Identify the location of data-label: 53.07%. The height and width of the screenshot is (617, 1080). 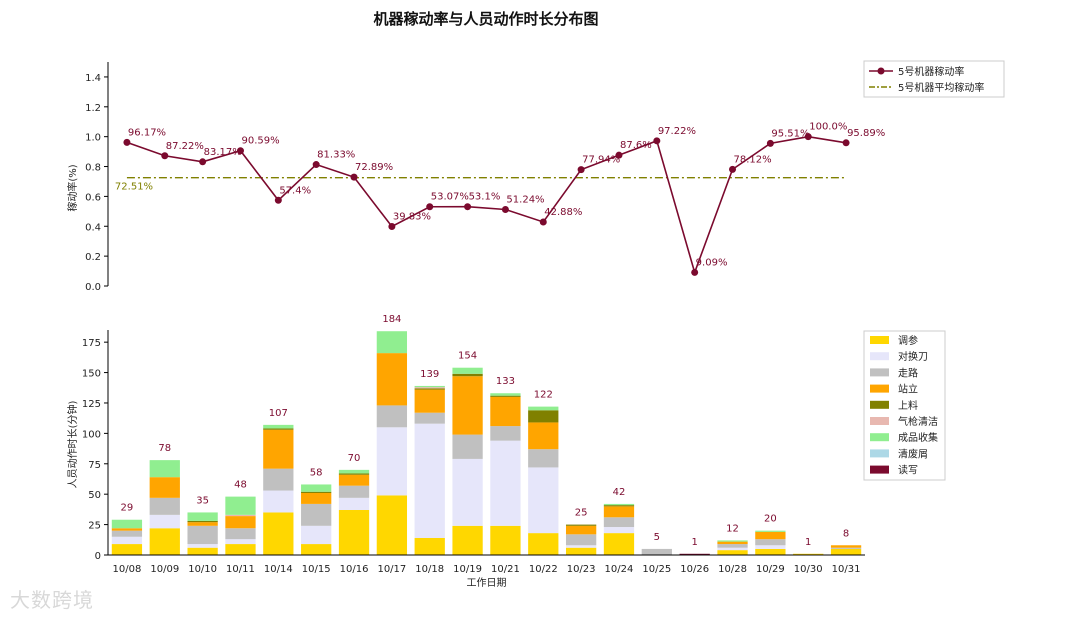
(450, 197).